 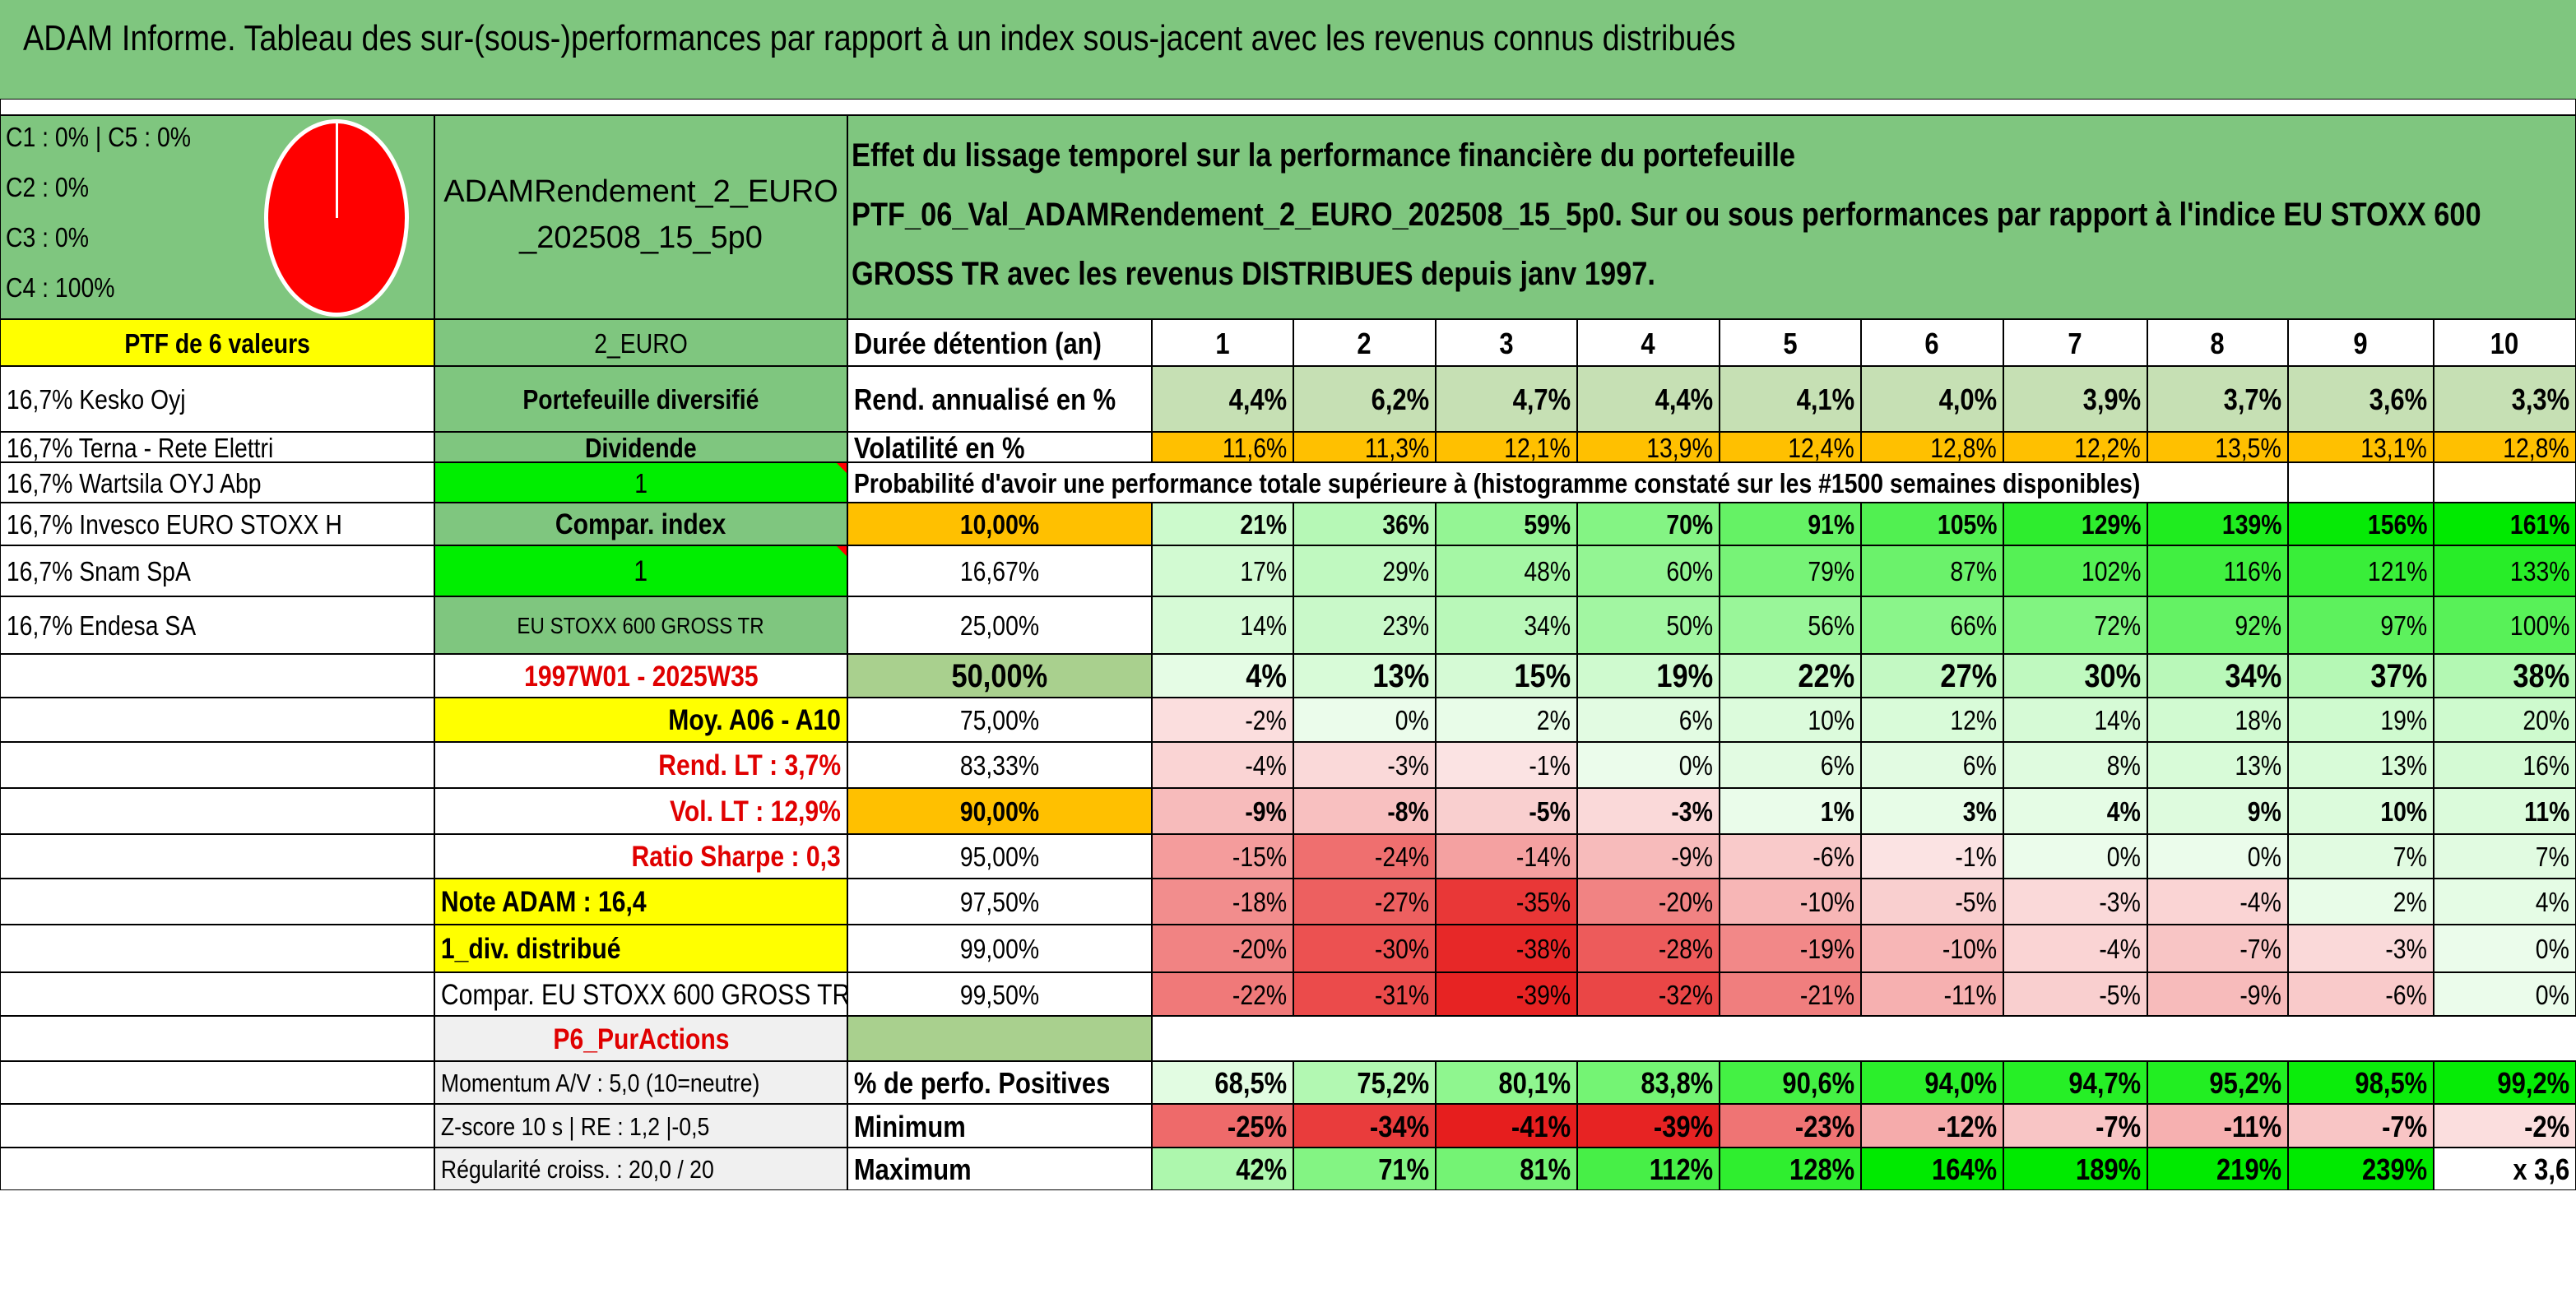 What do you see at coordinates (1677, 1083) in the screenshot?
I see `positive-perf-value-text: 83,8%` at bounding box center [1677, 1083].